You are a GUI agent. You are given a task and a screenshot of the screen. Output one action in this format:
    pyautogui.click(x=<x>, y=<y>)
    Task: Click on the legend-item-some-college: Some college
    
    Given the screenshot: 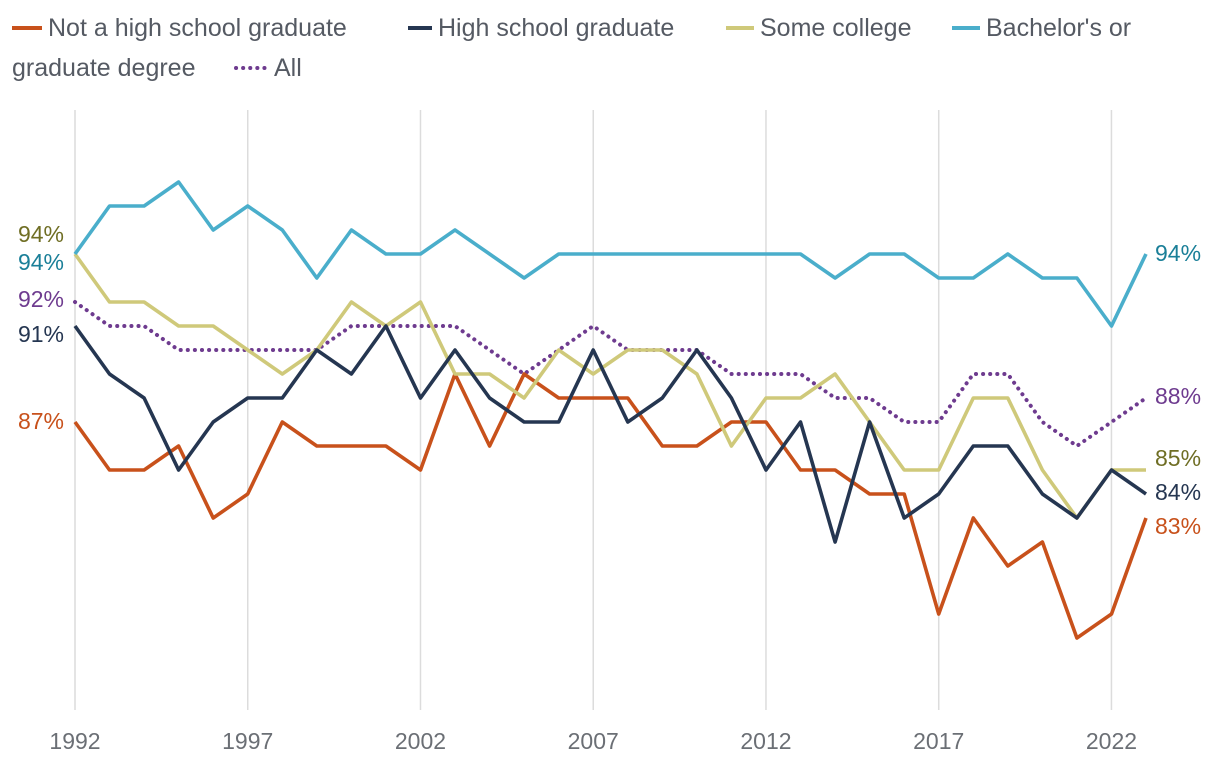 What is the action you would take?
    pyautogui.click(x=818, y=28)
    